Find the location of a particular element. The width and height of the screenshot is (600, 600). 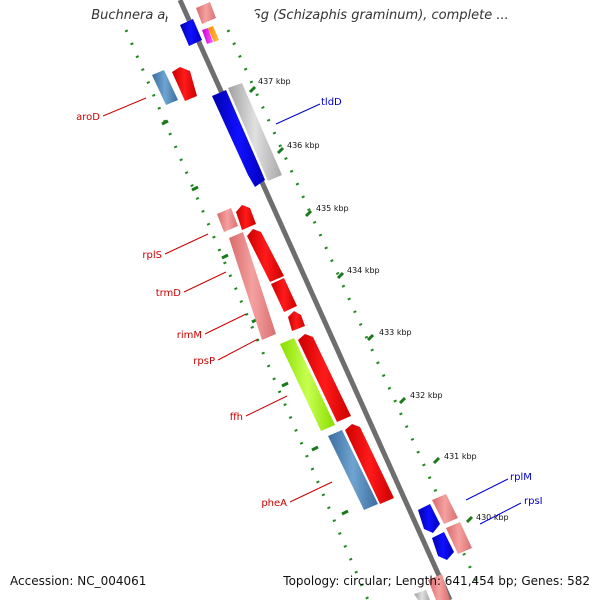

gene-feature-ffh-red is located at coordinates (324, 378).